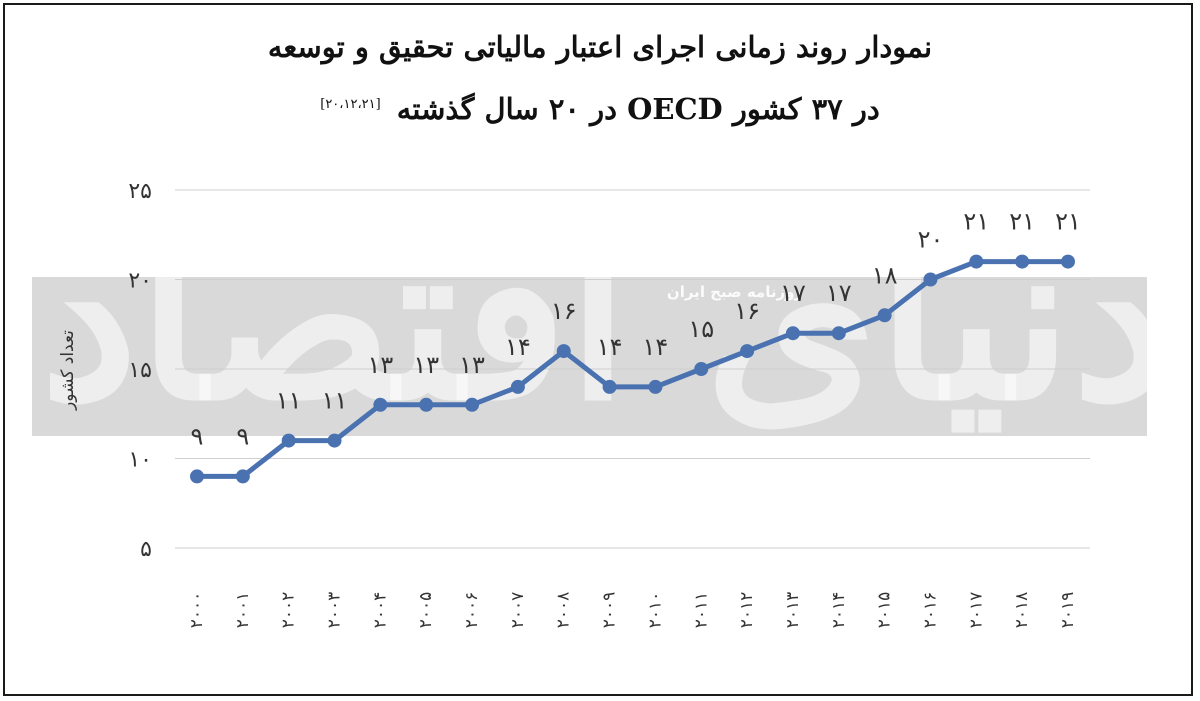 The height and width of the screenshot is (701, 1200). Describe the element at coordinates (335, 610) in the screenshot. I see `x-tick-label: ۲۰۰۳` at that location.